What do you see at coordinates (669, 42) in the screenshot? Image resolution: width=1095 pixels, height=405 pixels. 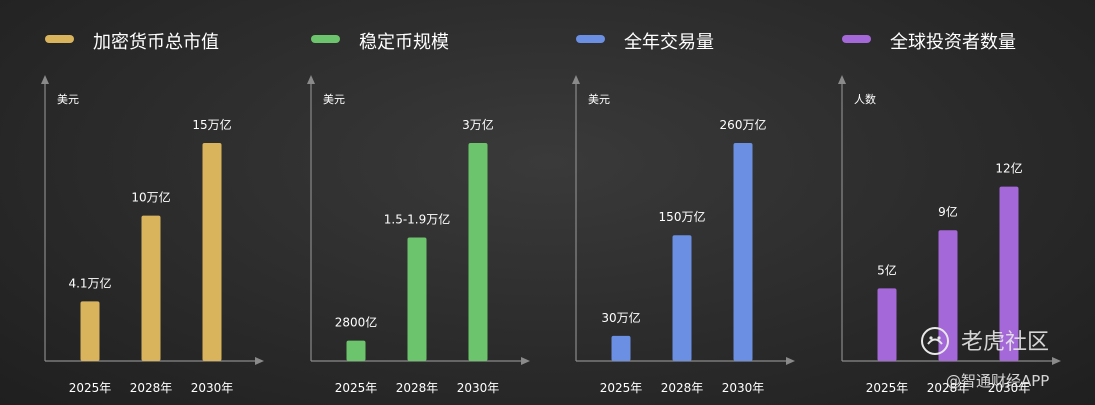 I see `legend-label: 全年交易量` at bounding box center [669, 42].